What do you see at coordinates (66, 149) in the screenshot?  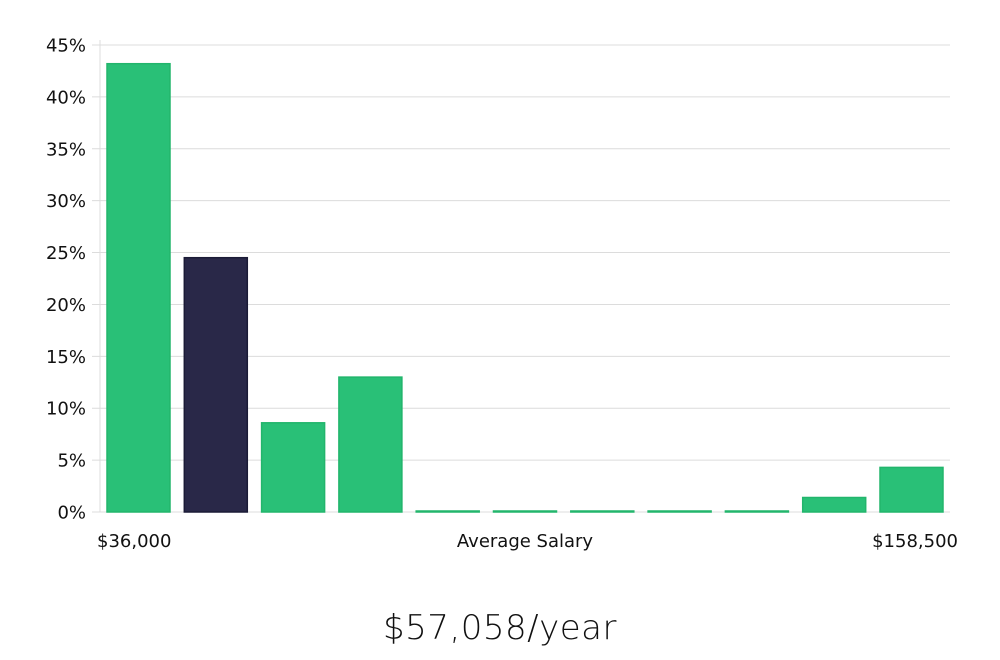 I see `y-tick-label: 35%` at bounding box center [66, 149].